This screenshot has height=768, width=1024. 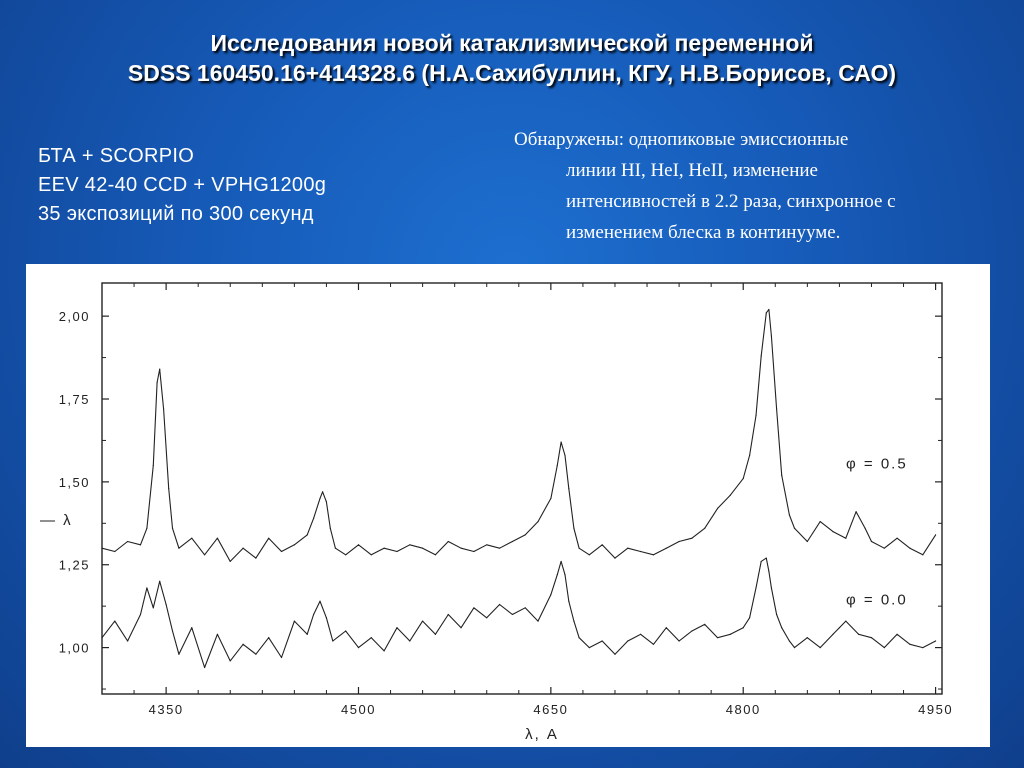 What do you see at coordinates (692, 170) in the screenshot?
I see `findings-line-2: линии HI, HeI, HeII, изменение` at bounding box center [692, 170].